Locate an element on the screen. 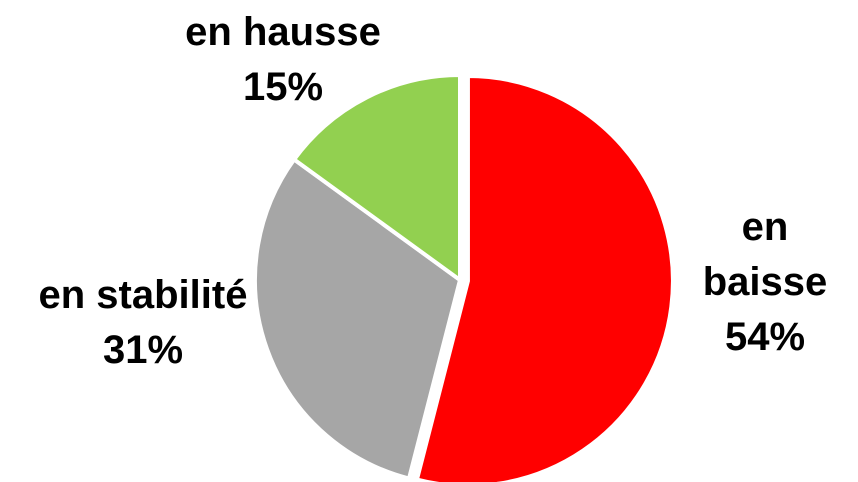 The height and width of the screenshot is (482, 858). category-label: en baisse is located at coordinates (765, 254).